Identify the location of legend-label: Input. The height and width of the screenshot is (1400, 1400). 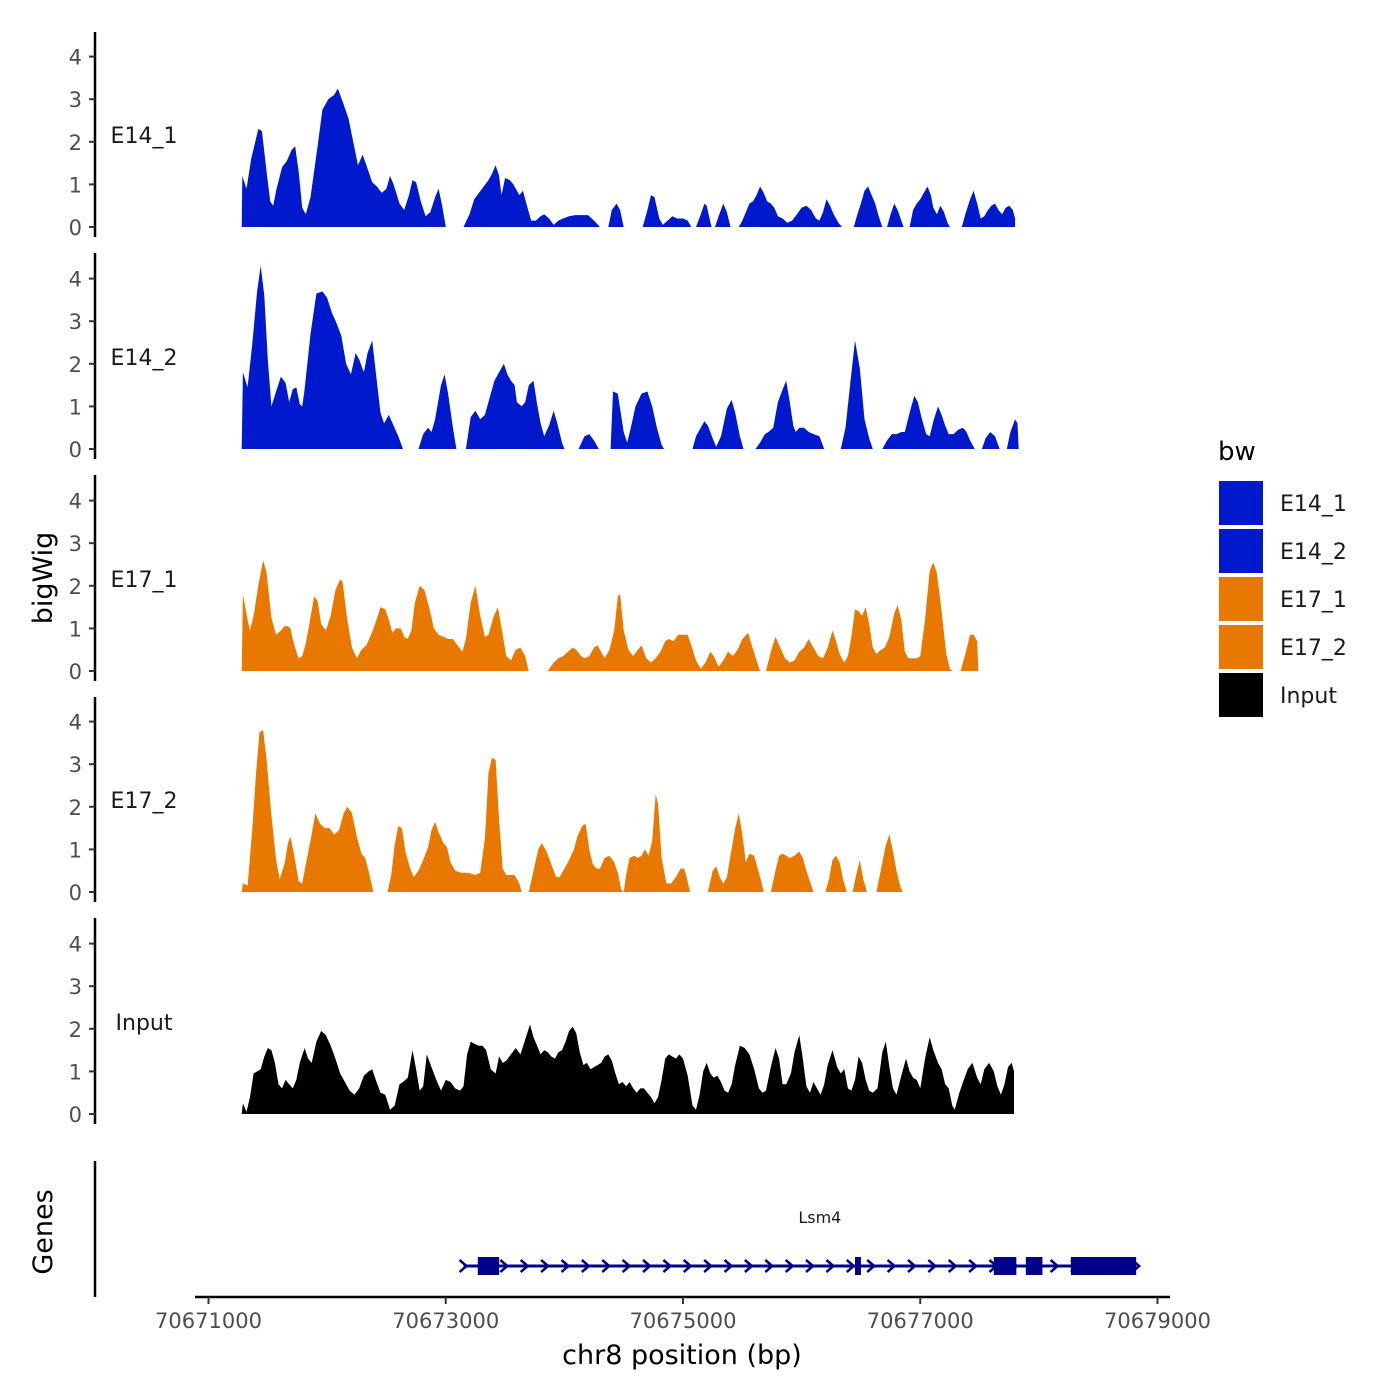
(1308, 696).